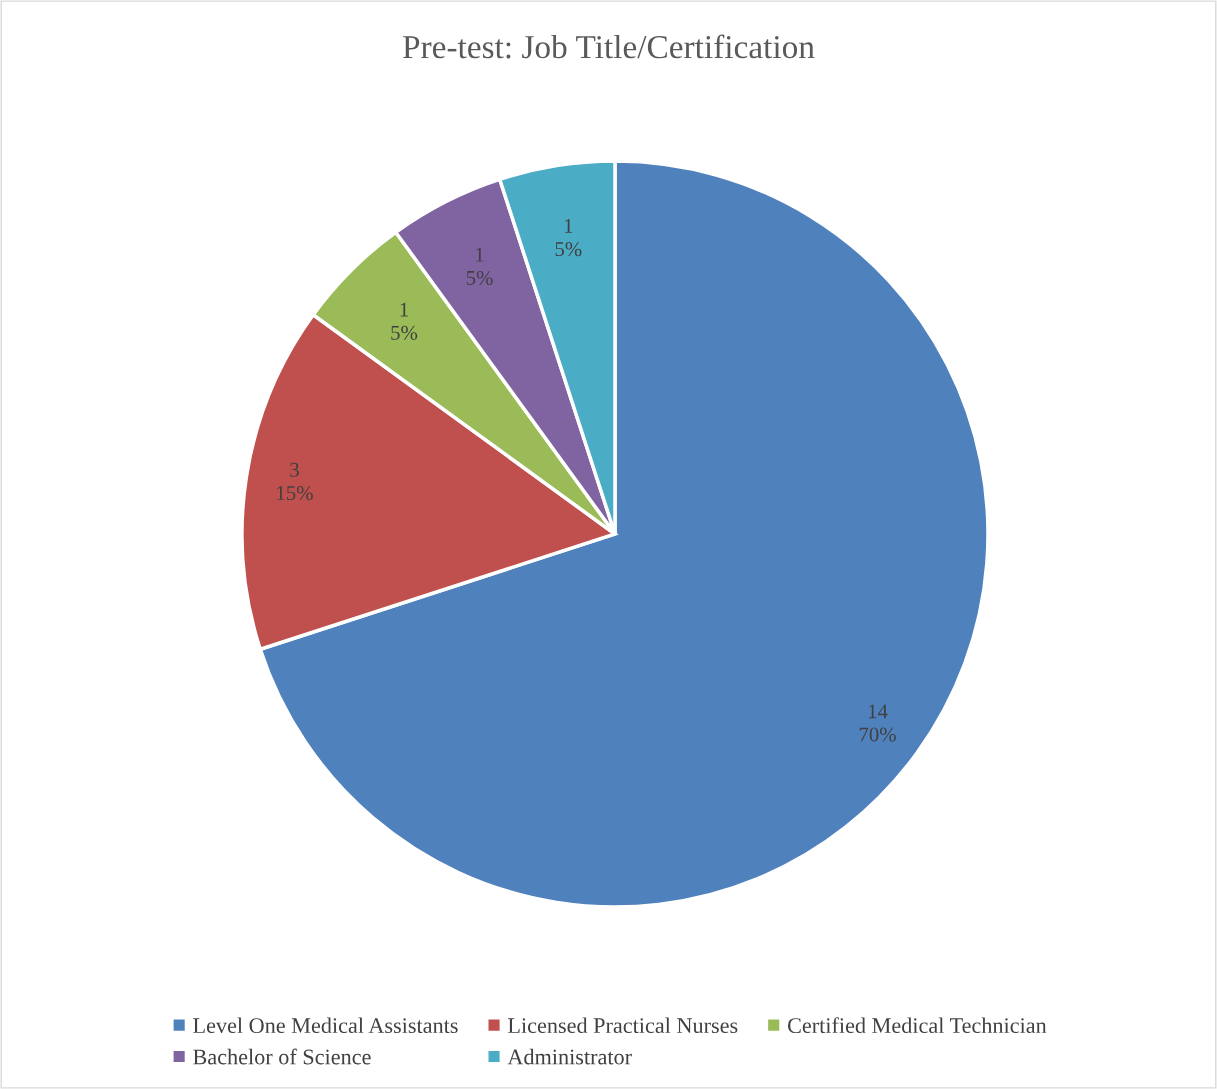 The image size is (1217, 1089). Describe the element at coordinates (325, 1025) in the screenshot. I see `legend-label: Level One Medical Assistants` at that location.